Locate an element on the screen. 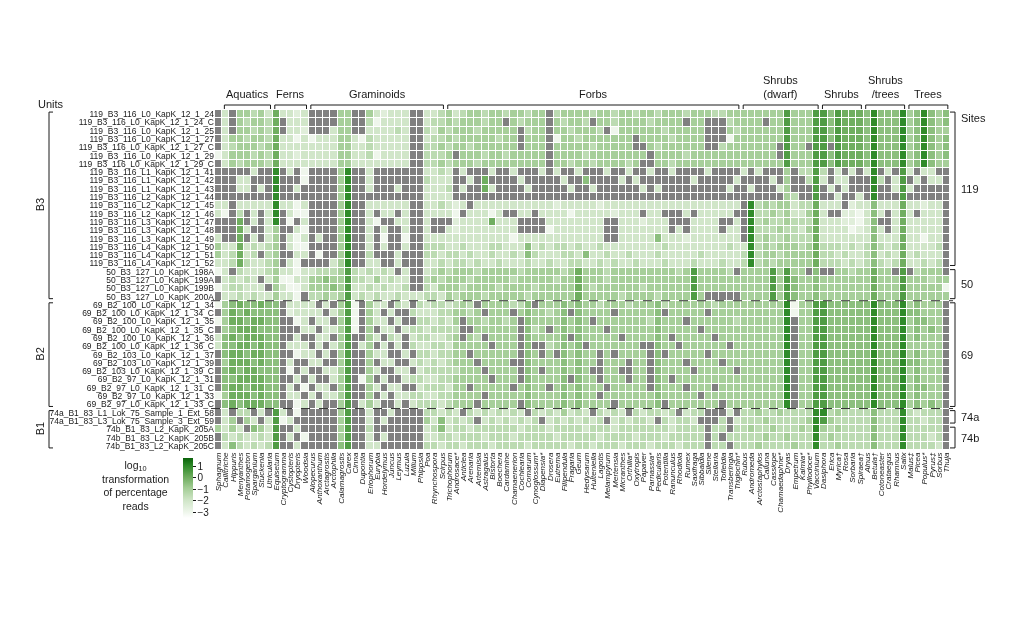 This screenshot has width=1024, height=631. x-tick-label: Arctagrostis is located at coordinates (327, 474).